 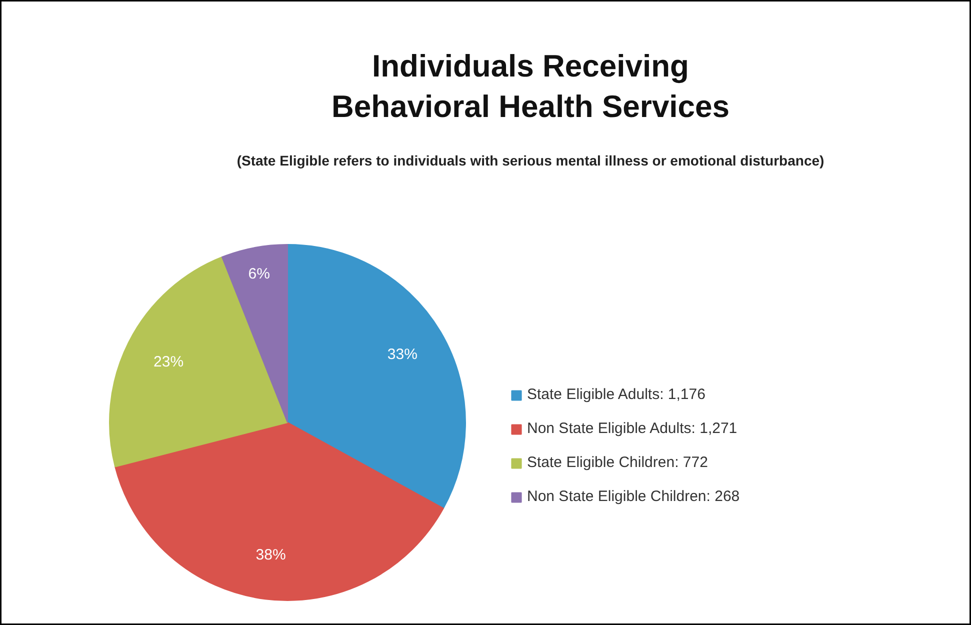 What do you see at coordinates (271, 555) in the screenshot?
I see `data-label: 38%` at bounding box center [271, 555].